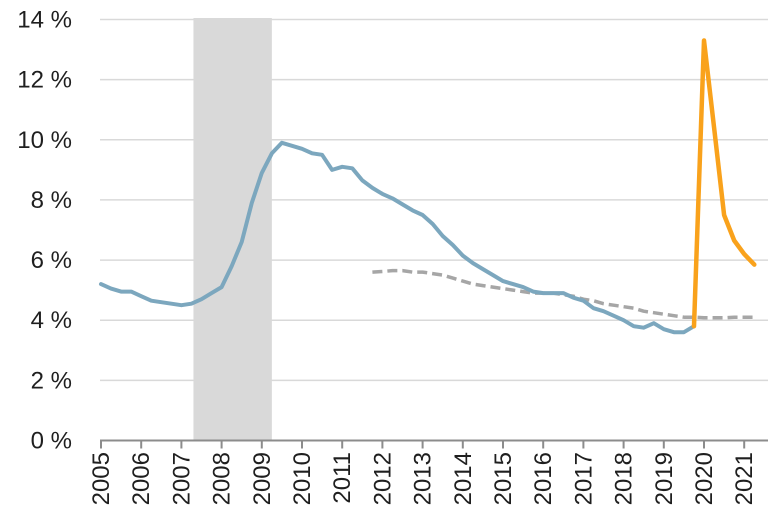  Describe the element at coordinates (51, 200) in the screenshot. I see `y-axis-label: 8 %` at that location.